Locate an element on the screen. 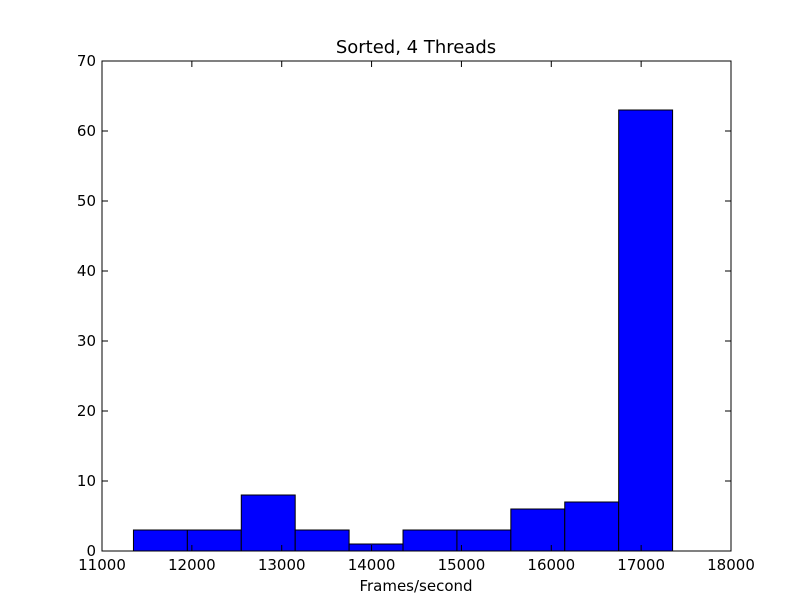  y-tick-label: 0 is located at coordinates (91, 551).